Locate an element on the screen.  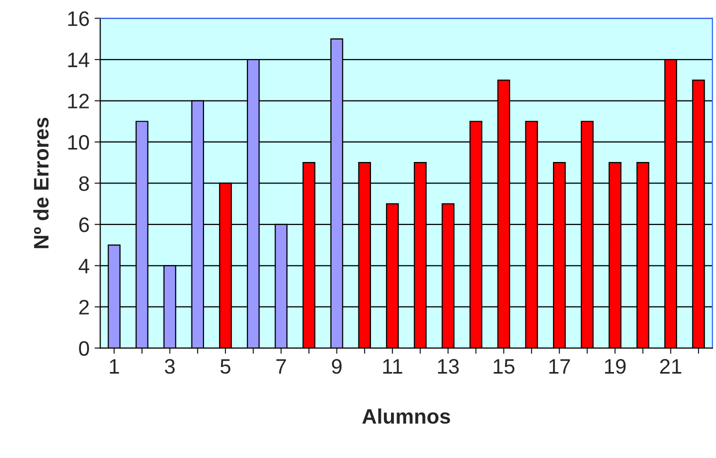
y-tick-label: 4 is located at coordinates (84, 266).